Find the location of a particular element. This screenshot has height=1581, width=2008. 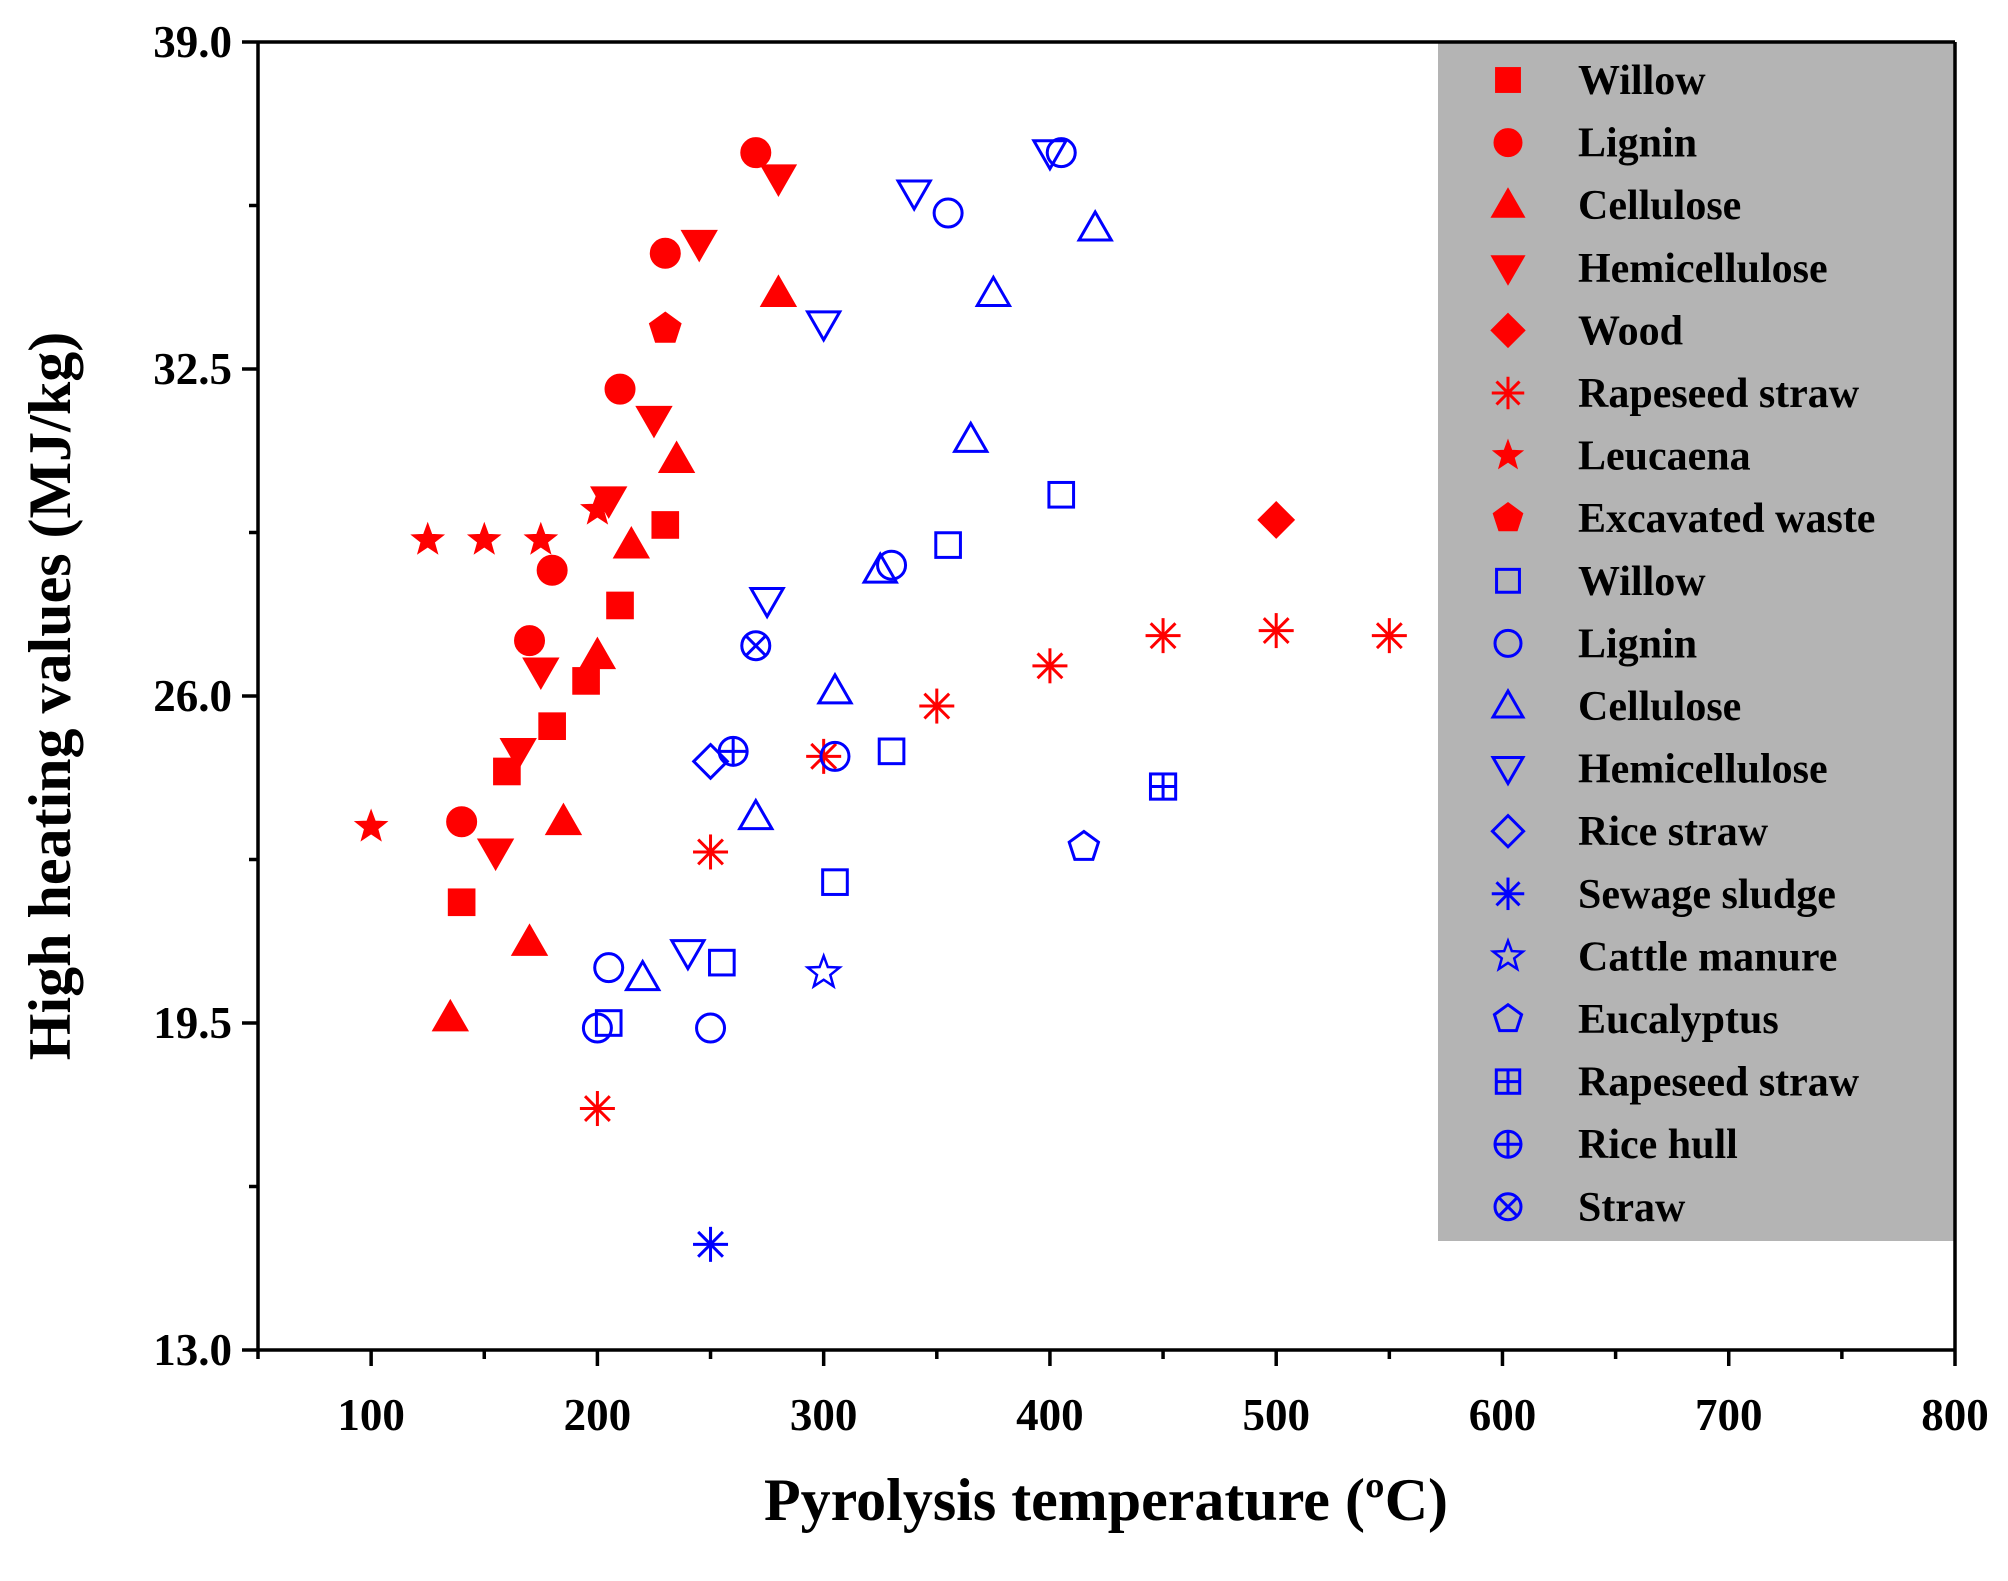

legend-label: Rice hull is located at coordinates (1658, 1145).